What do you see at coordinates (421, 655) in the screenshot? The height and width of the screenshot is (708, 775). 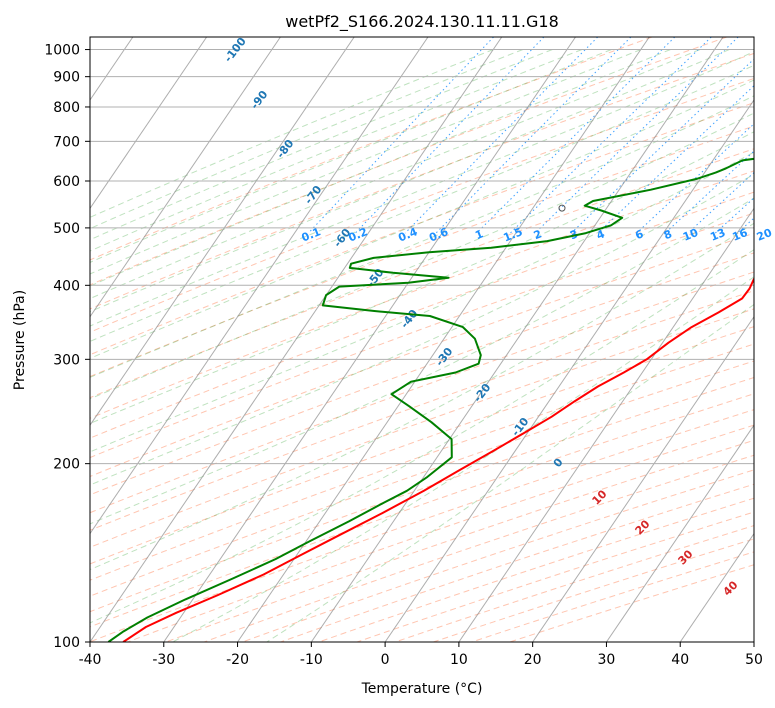 I see `x-axis-ticks: -40 -30 -20 -10 0 10 20 30 40 50` at bounding box center [421, 655].